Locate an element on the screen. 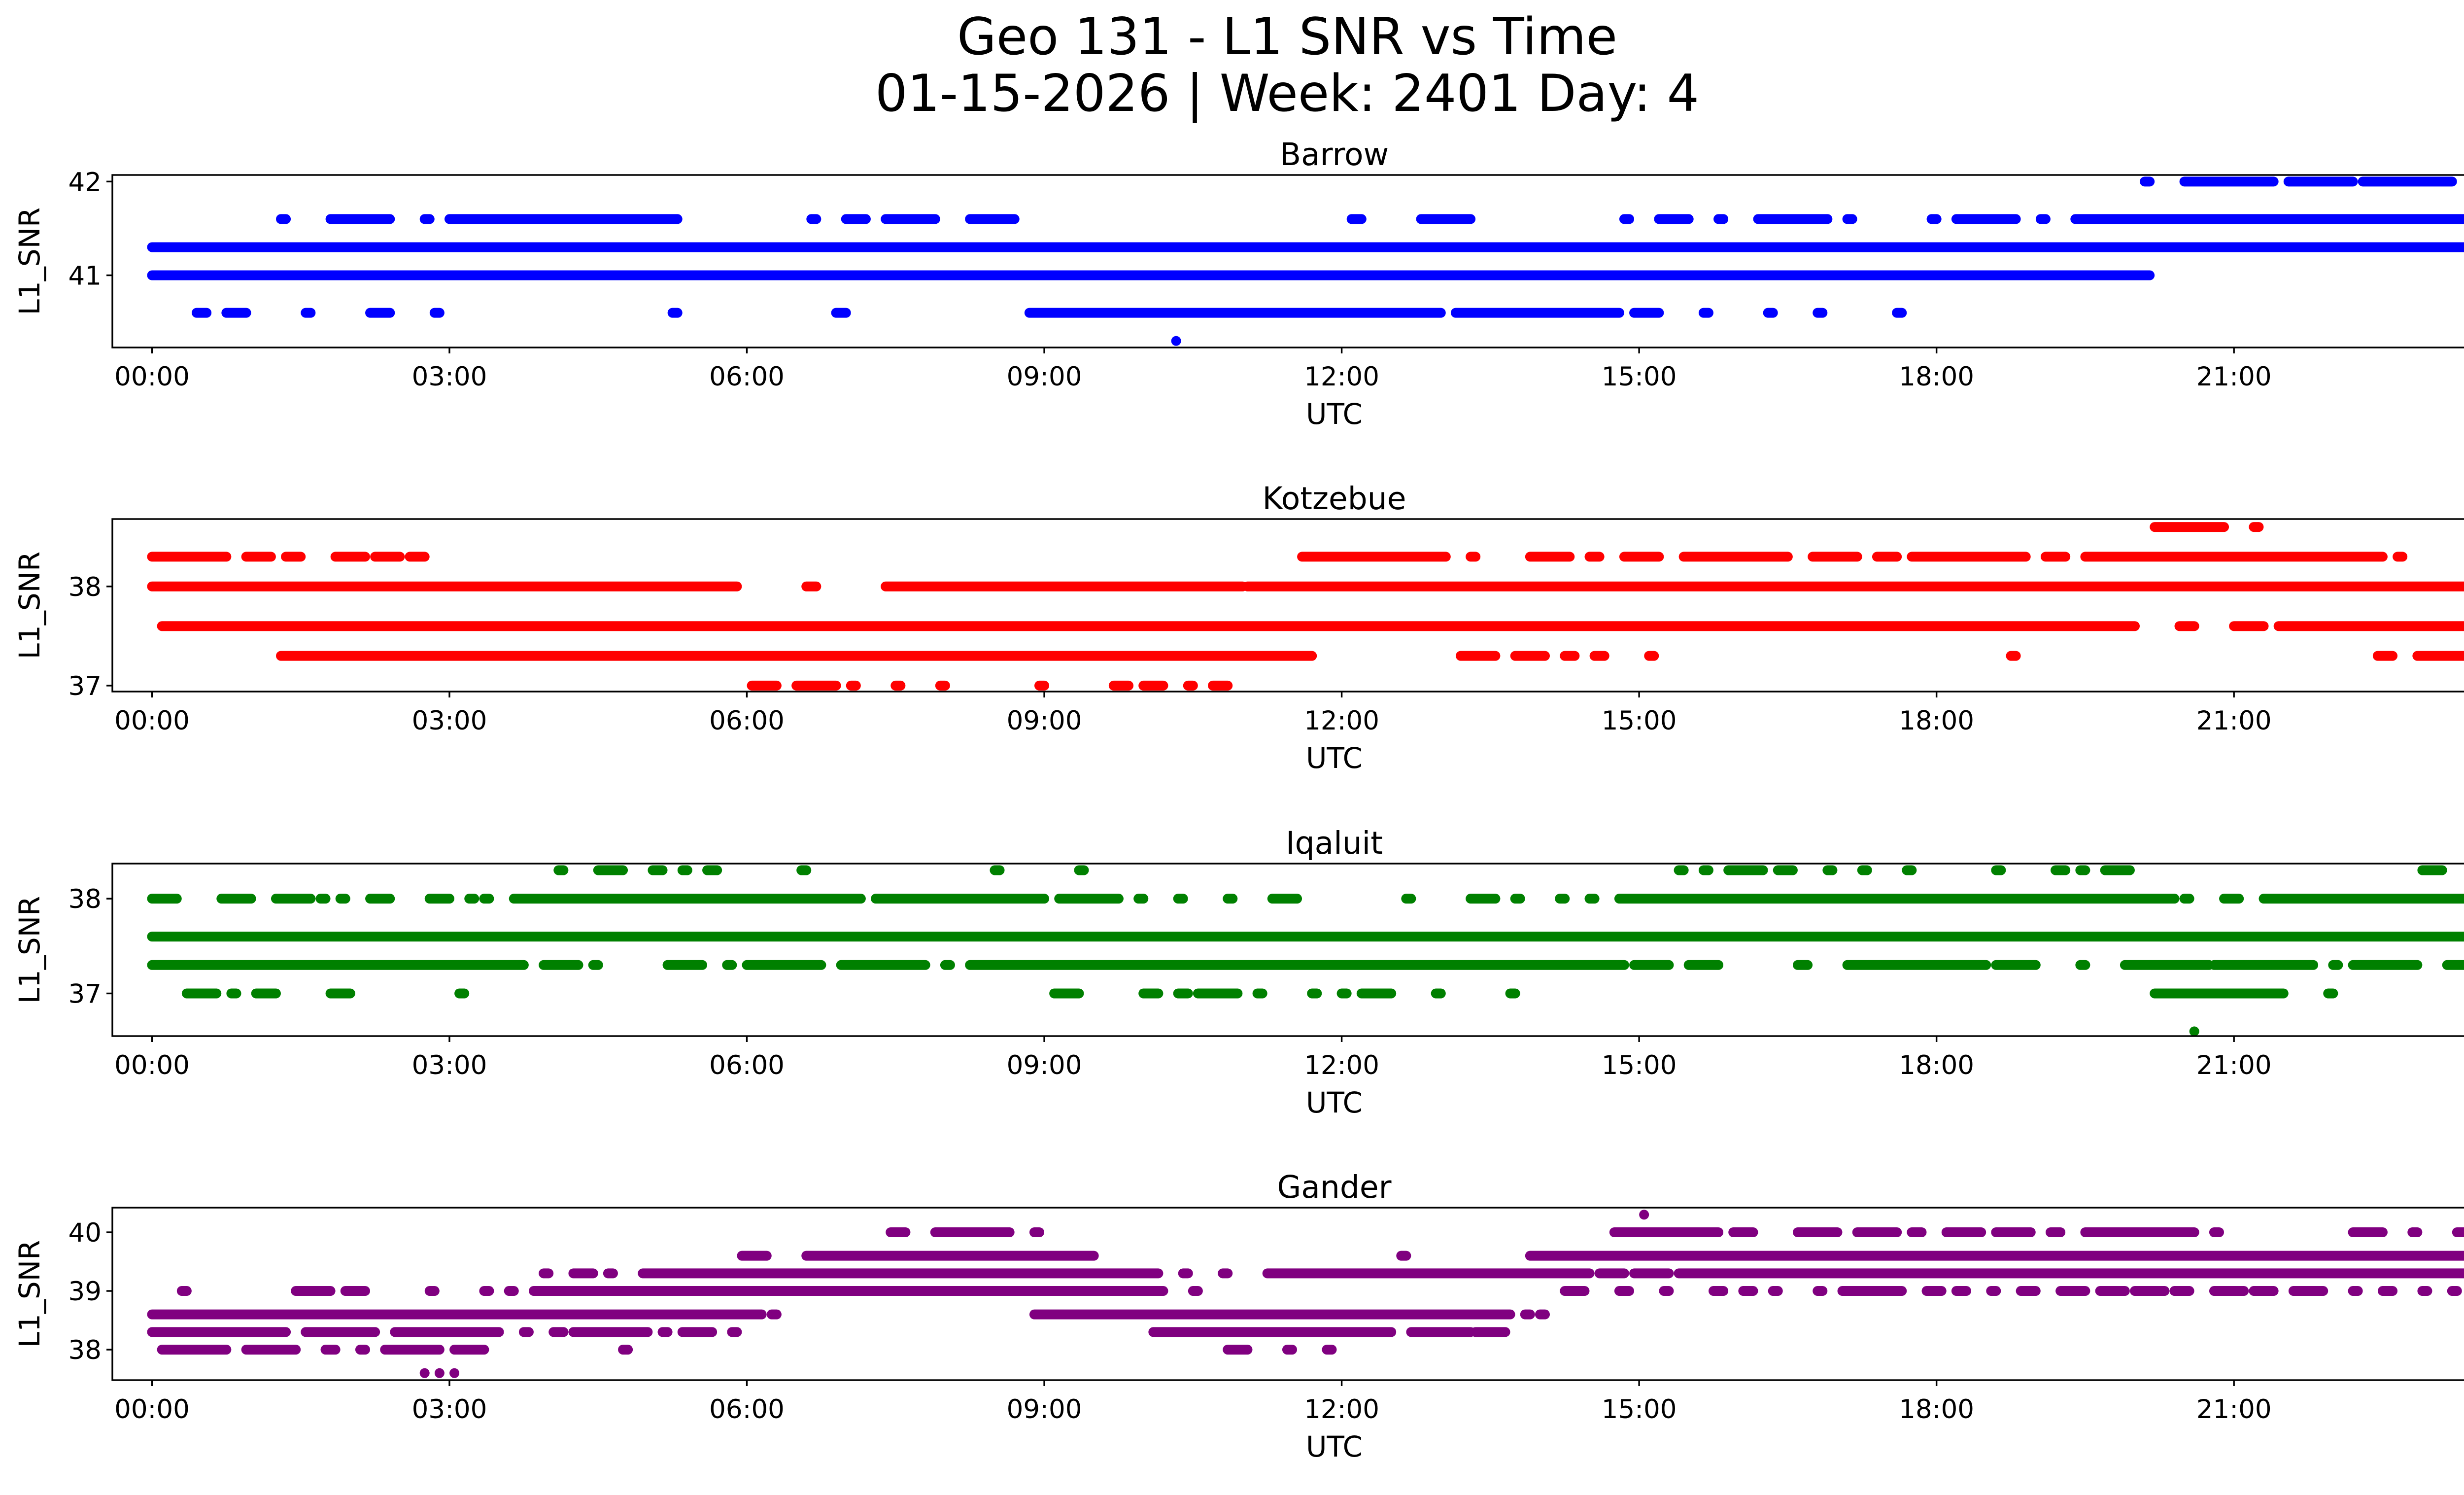  y-tick-label: 40 is located at coordinates (85, 1233).